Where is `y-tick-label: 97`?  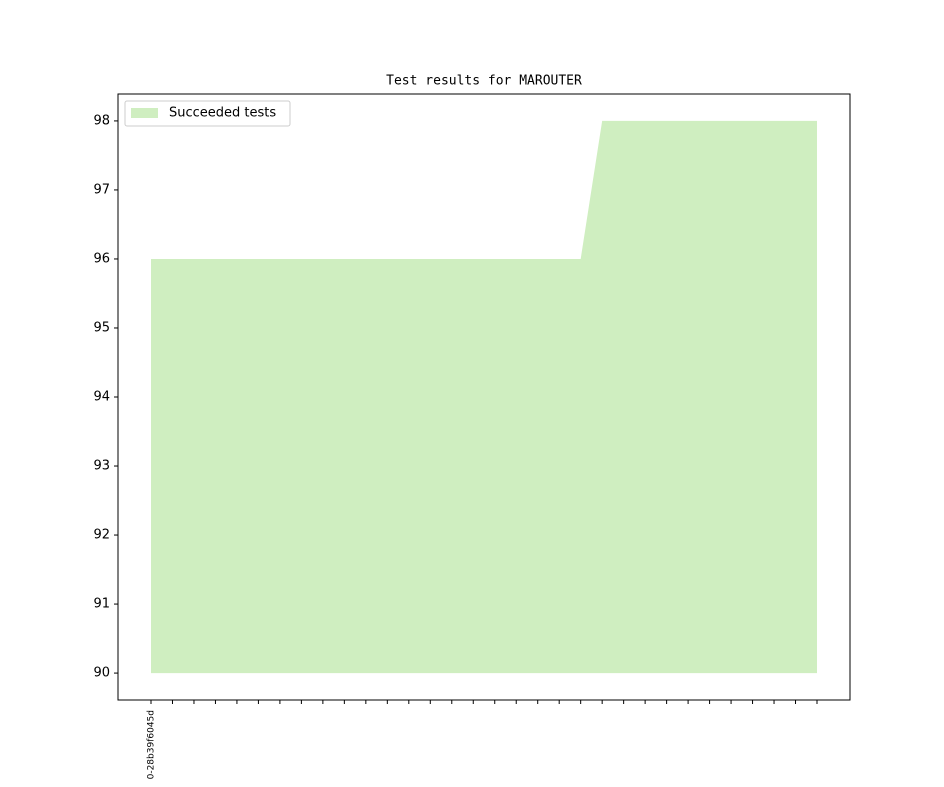
y-tick-label: 97 is located at coordinates (101, 189).